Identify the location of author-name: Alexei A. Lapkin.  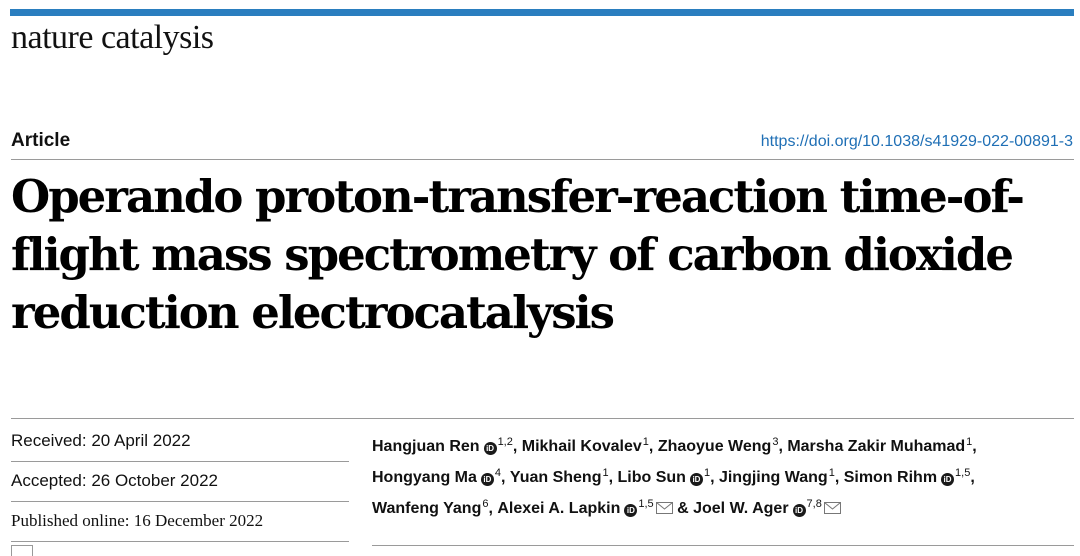
(559, 508).